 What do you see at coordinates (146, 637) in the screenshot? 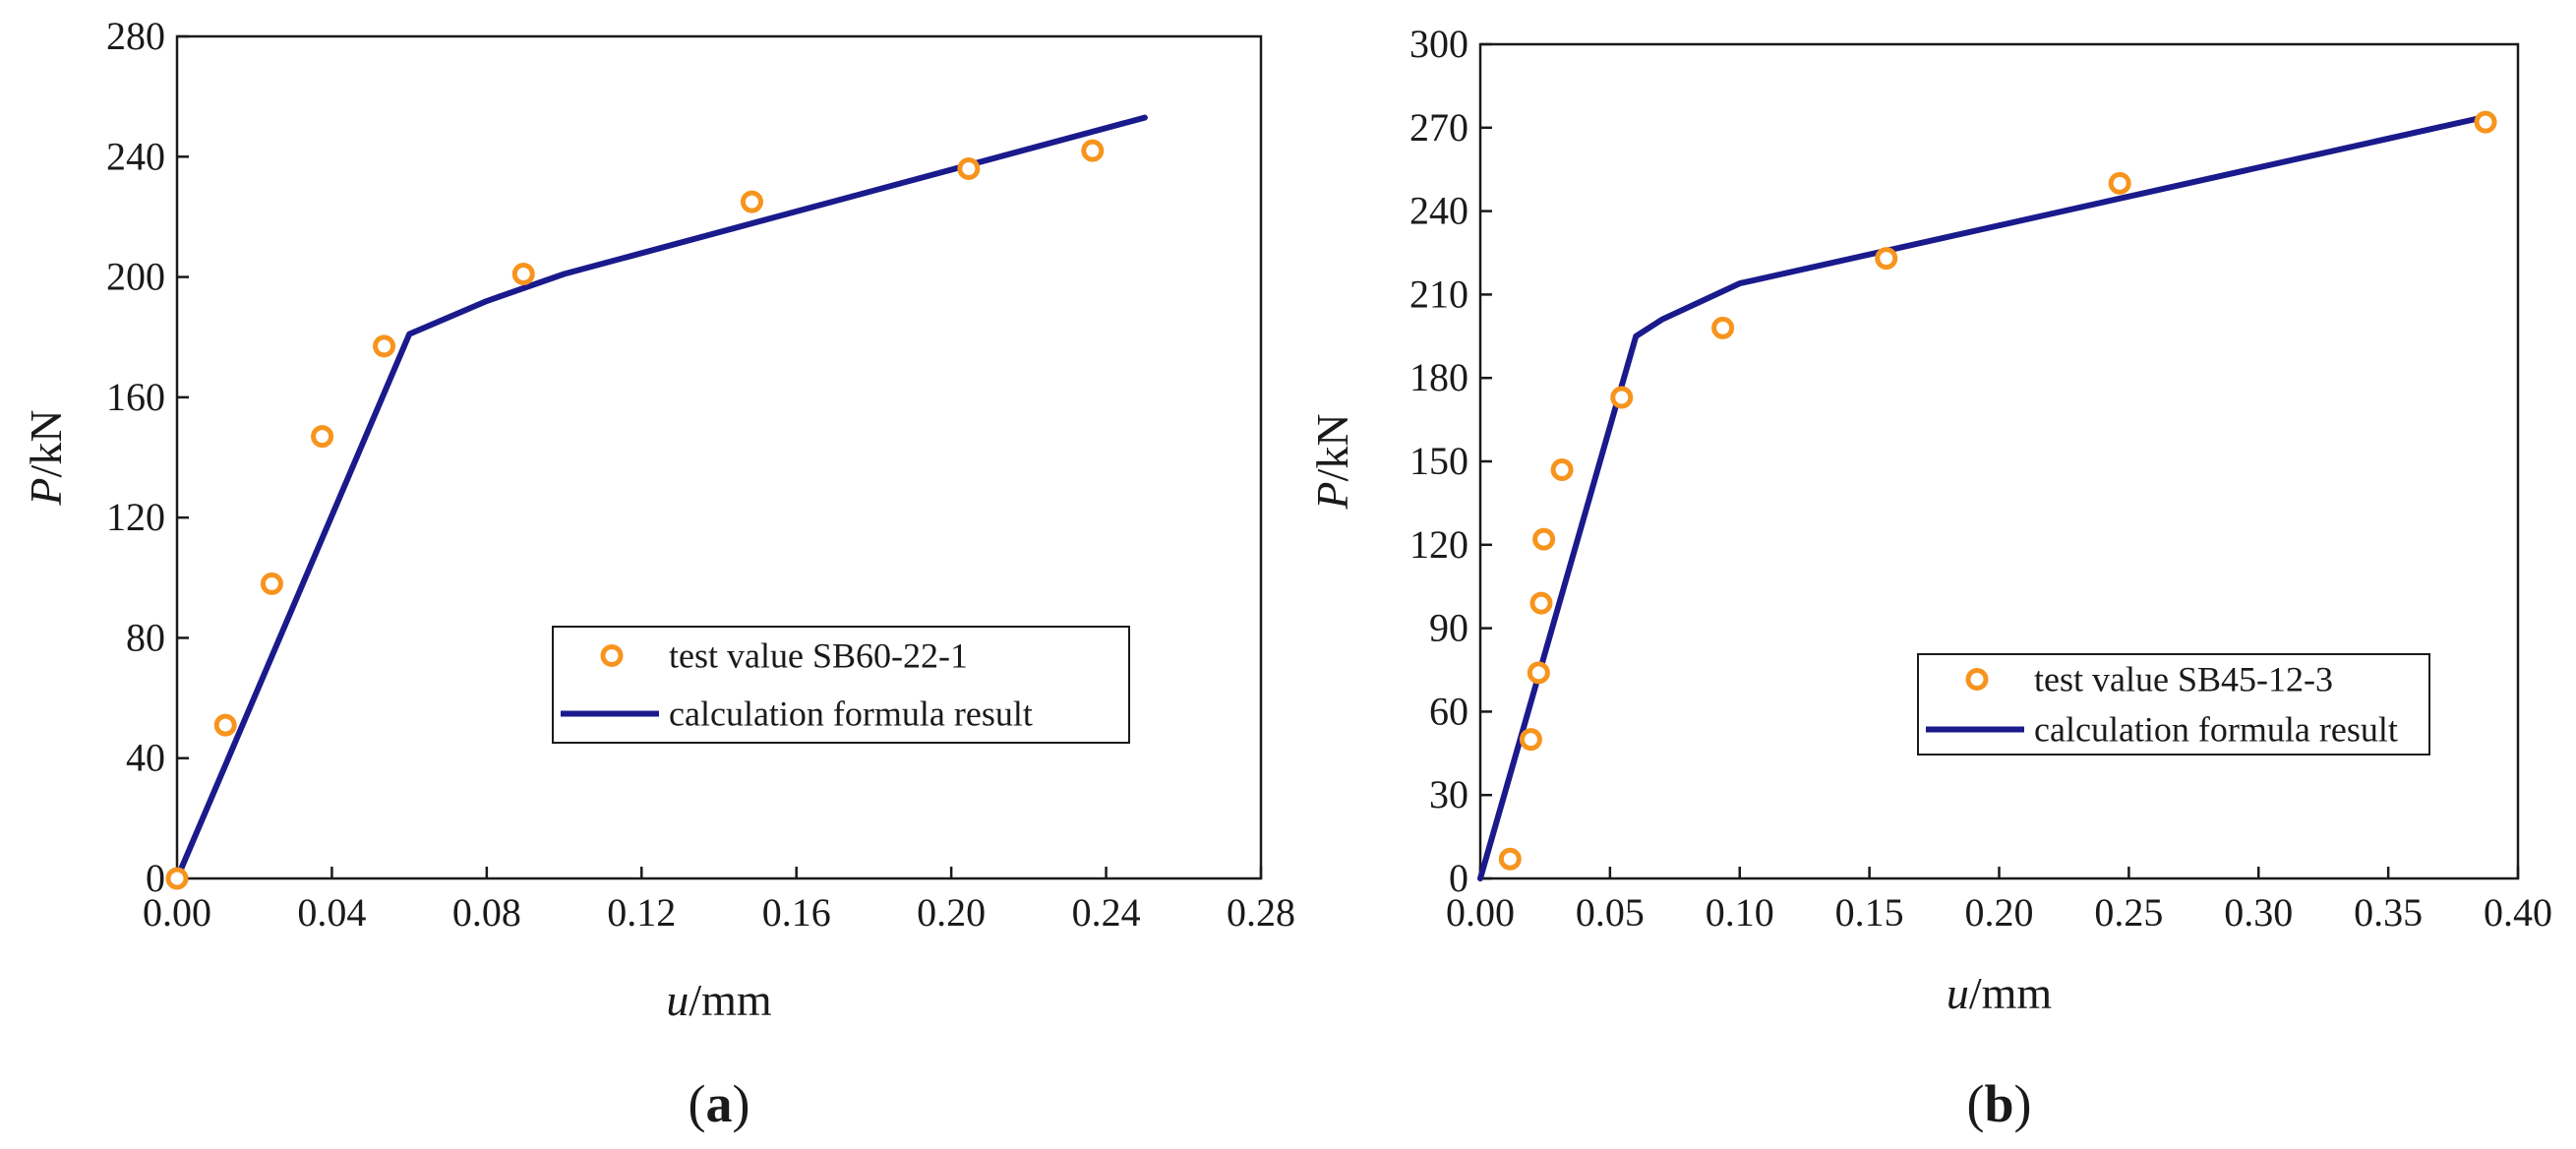
I see `y-tick-label: 80` at bounding box center [146, 637].